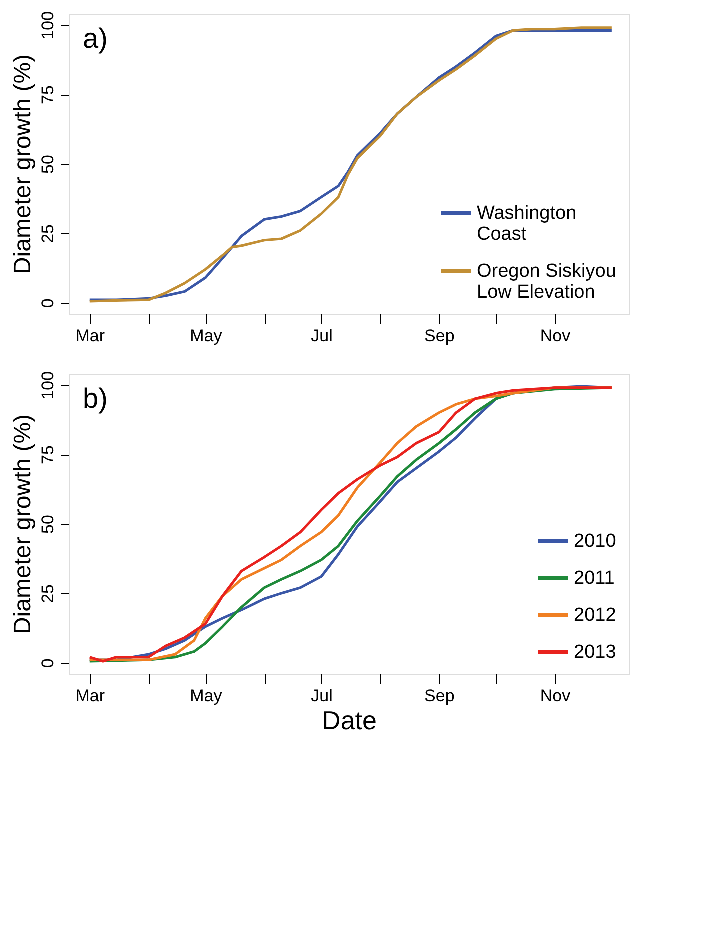 The height and width of the screenshot is (927, 709). Describe the element at coordinates (95, 38) in the screenshot. I see `annotation: a)` at that location.